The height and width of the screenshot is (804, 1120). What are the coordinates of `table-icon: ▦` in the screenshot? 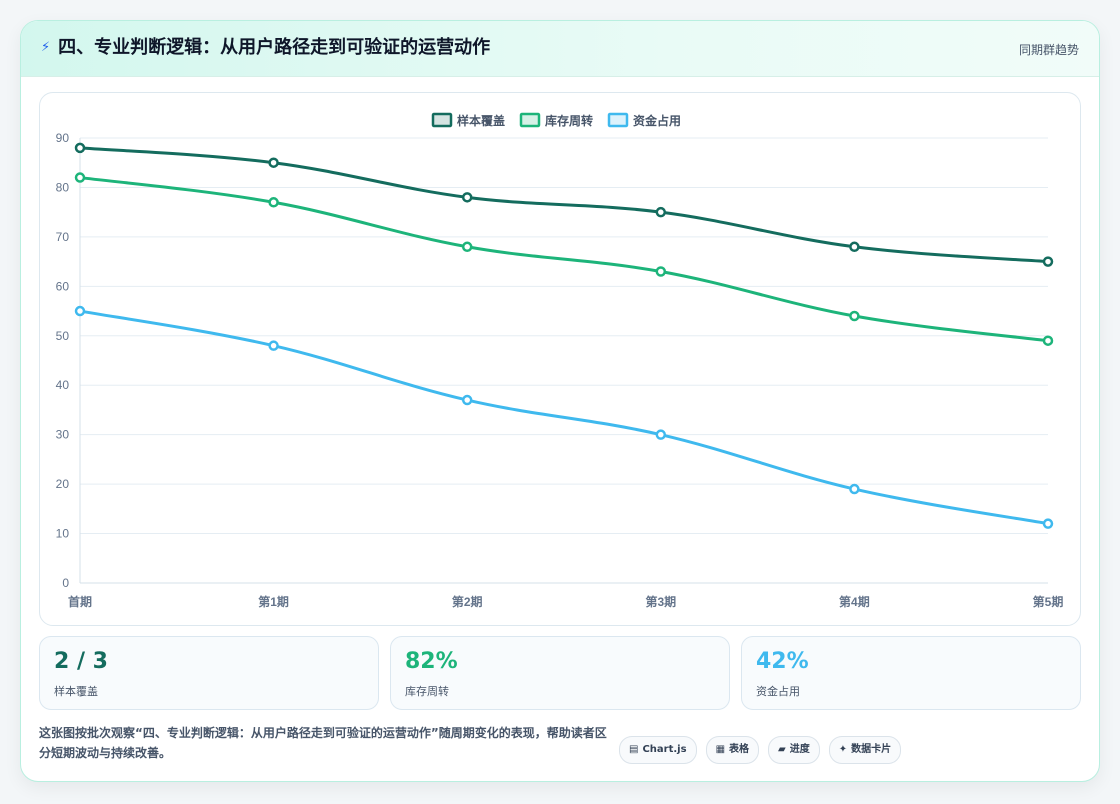 It's located at (720, 749).